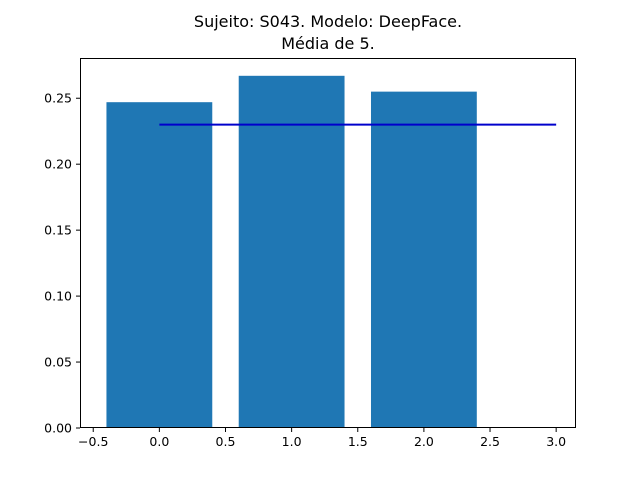  What do you see at coordinates (490, 441) in the screenshot?
I see `x-tick-label: 2.5` at bounding box center [490, 441].